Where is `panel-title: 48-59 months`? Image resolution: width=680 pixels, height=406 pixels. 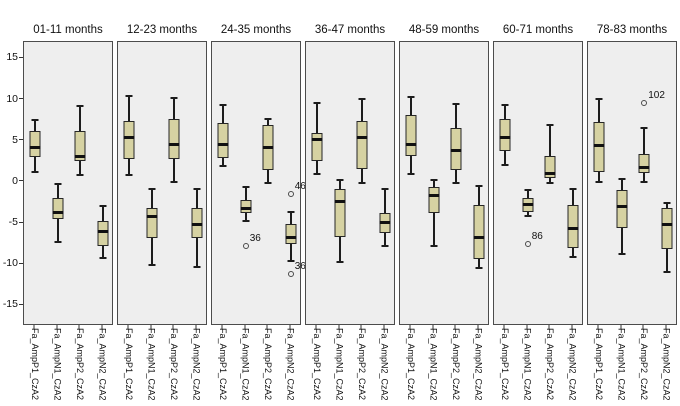
panel-title: 48-59 months is located at coordinates (444, 30).